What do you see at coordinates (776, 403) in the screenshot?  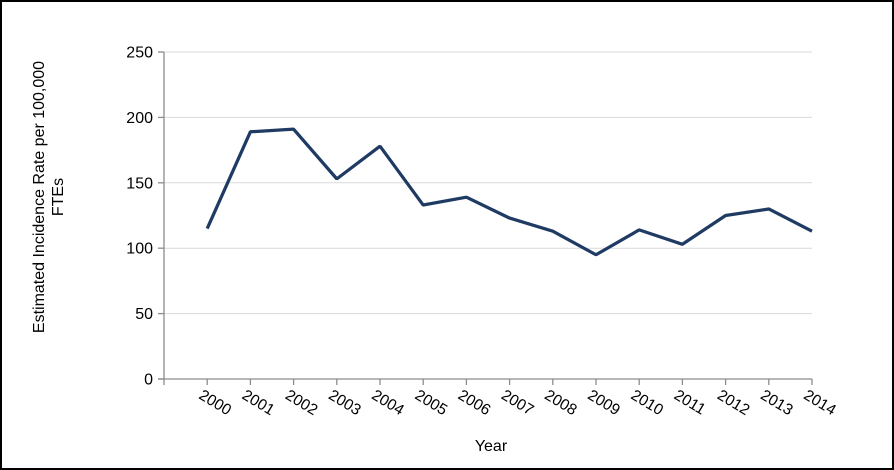 I see `x-tick-label: 2013` at bounding box center [776, 403].